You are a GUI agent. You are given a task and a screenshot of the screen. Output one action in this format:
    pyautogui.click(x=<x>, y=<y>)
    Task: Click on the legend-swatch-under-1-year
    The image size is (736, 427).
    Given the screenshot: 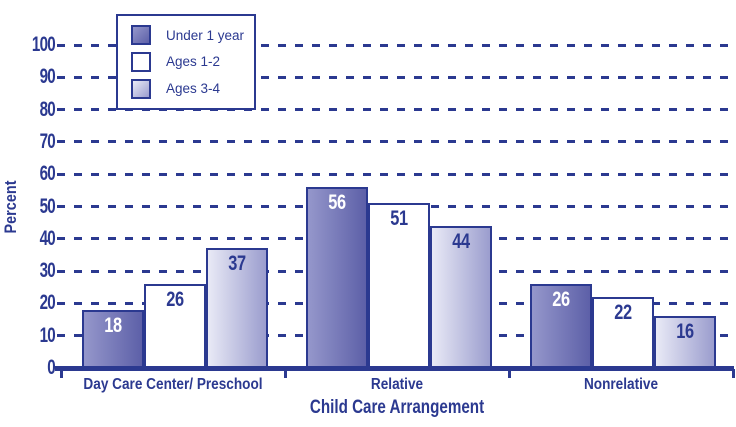 What is the action you would take?
    pyautogui.click(x=141, y=35)
    